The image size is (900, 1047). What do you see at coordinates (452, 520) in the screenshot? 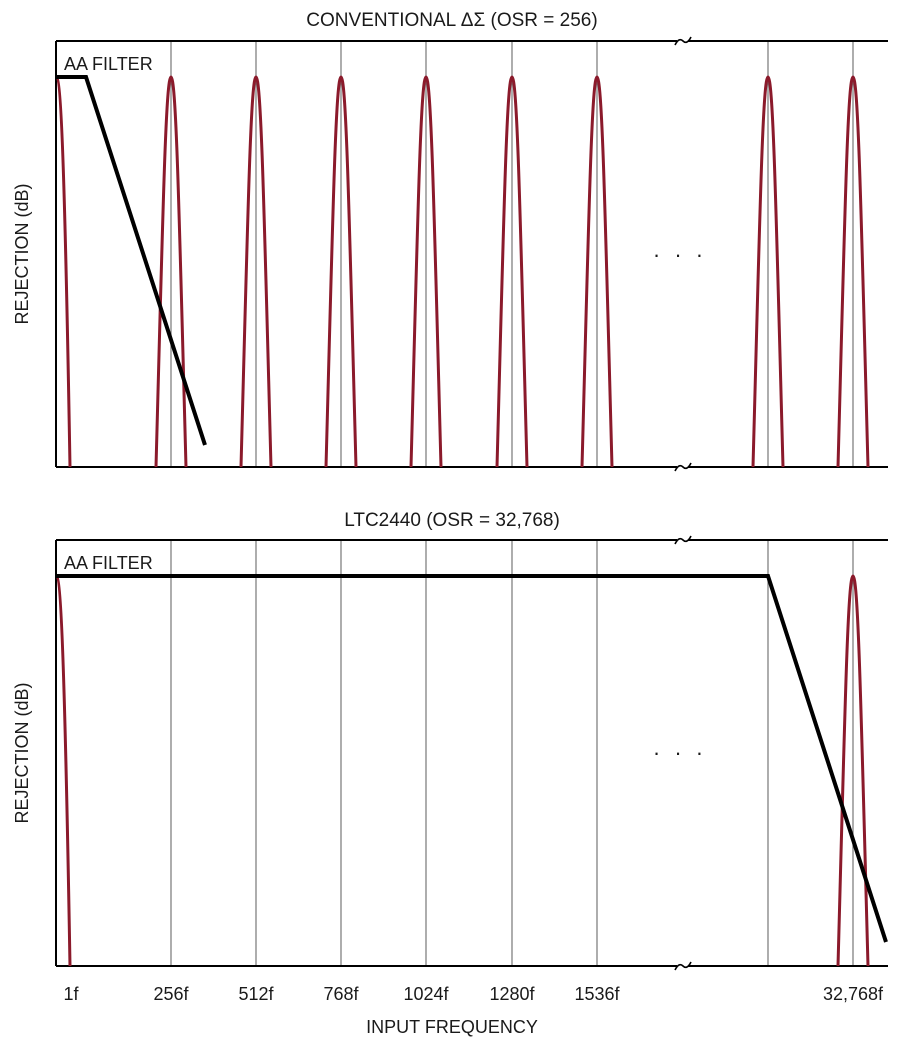
I see `bottom-title: LTC2440 (OSR = 32,768)` at bounding box center [452, 520].